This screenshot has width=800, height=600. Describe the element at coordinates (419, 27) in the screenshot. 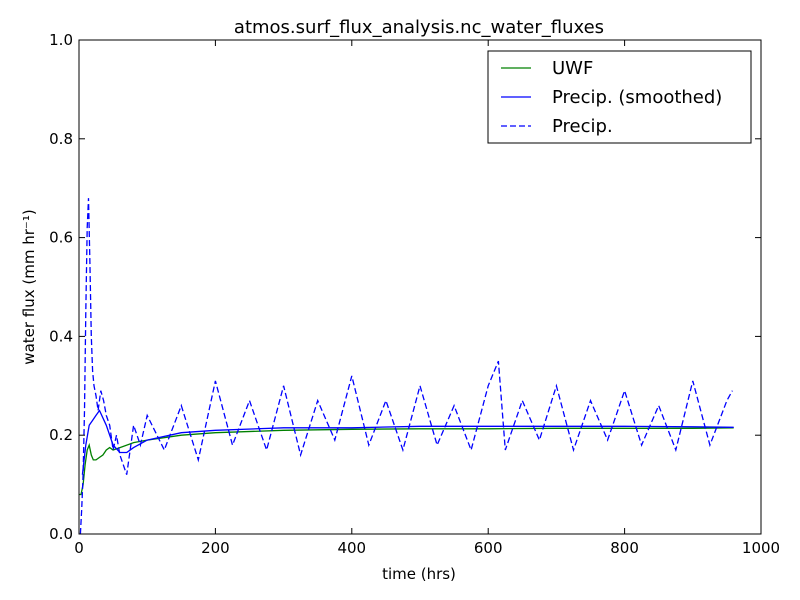

I see `chart-title: atmos.surf_flux_analysis.nc_water_fluxes` at that location.